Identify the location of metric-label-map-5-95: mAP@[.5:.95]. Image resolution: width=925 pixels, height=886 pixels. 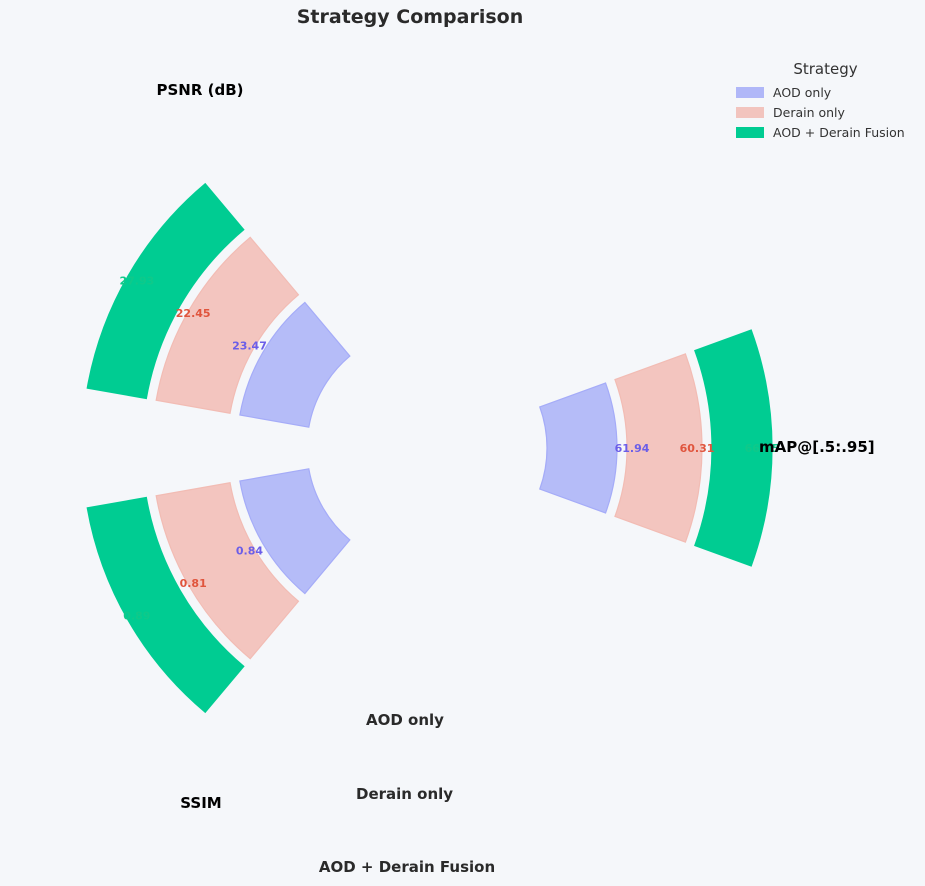
(817, 447).